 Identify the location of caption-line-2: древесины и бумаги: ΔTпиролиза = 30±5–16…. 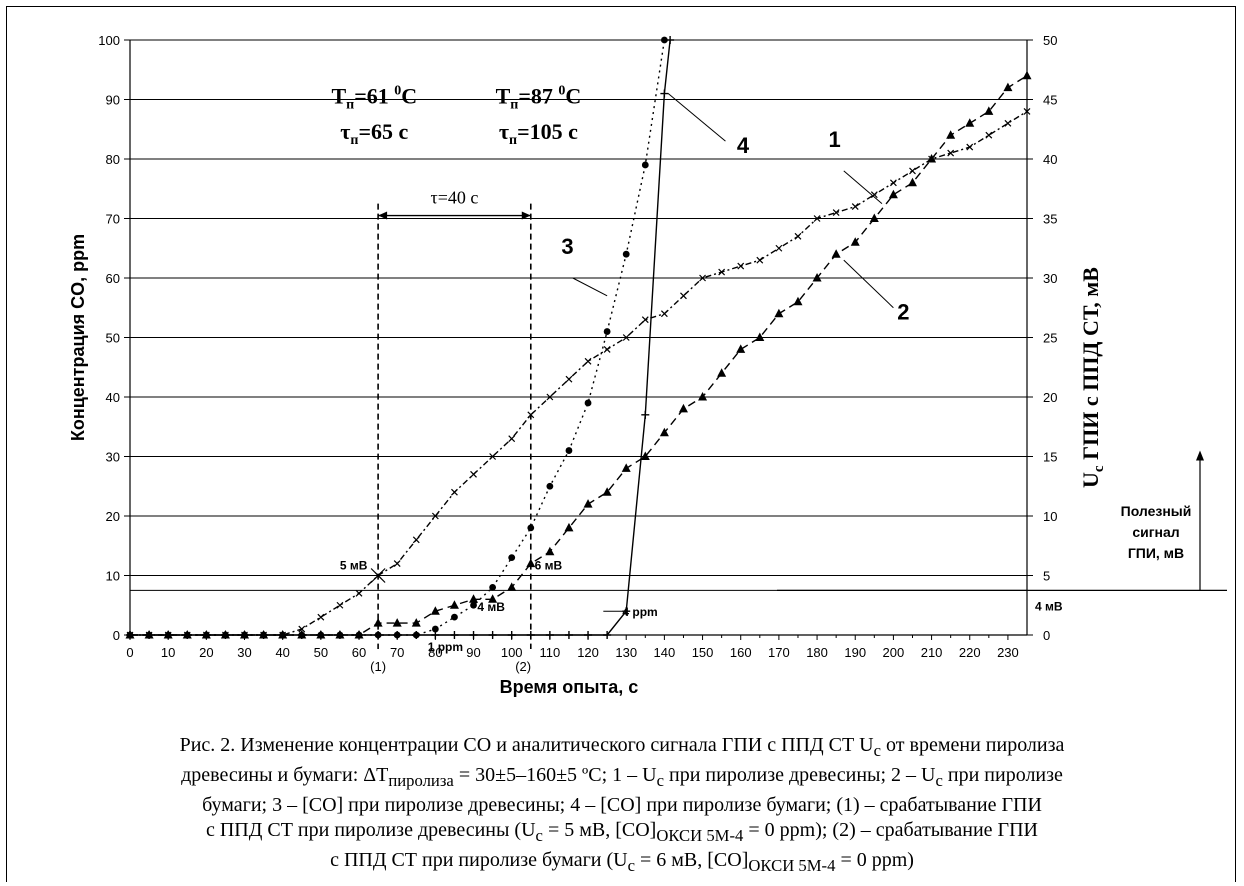
(622, 777).